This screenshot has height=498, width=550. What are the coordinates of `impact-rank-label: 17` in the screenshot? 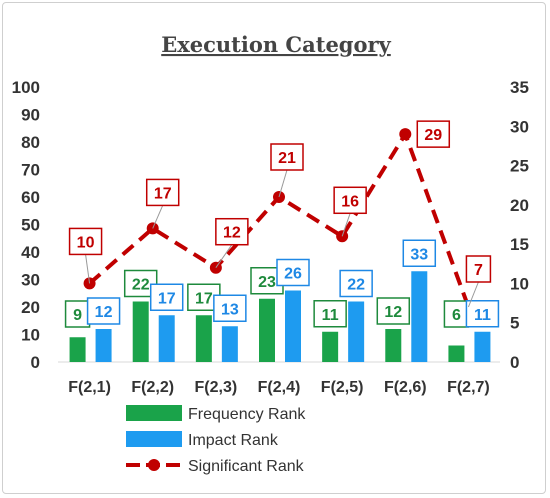 It's located at (167, 298).